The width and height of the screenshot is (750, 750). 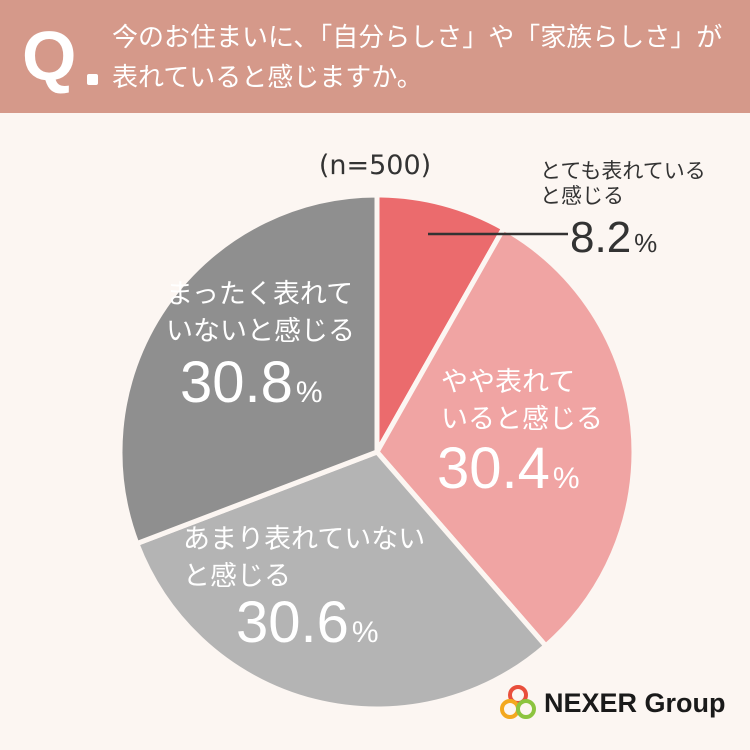 I want to click on slice-2-value: 30.4%, so click(x=508, y=468).